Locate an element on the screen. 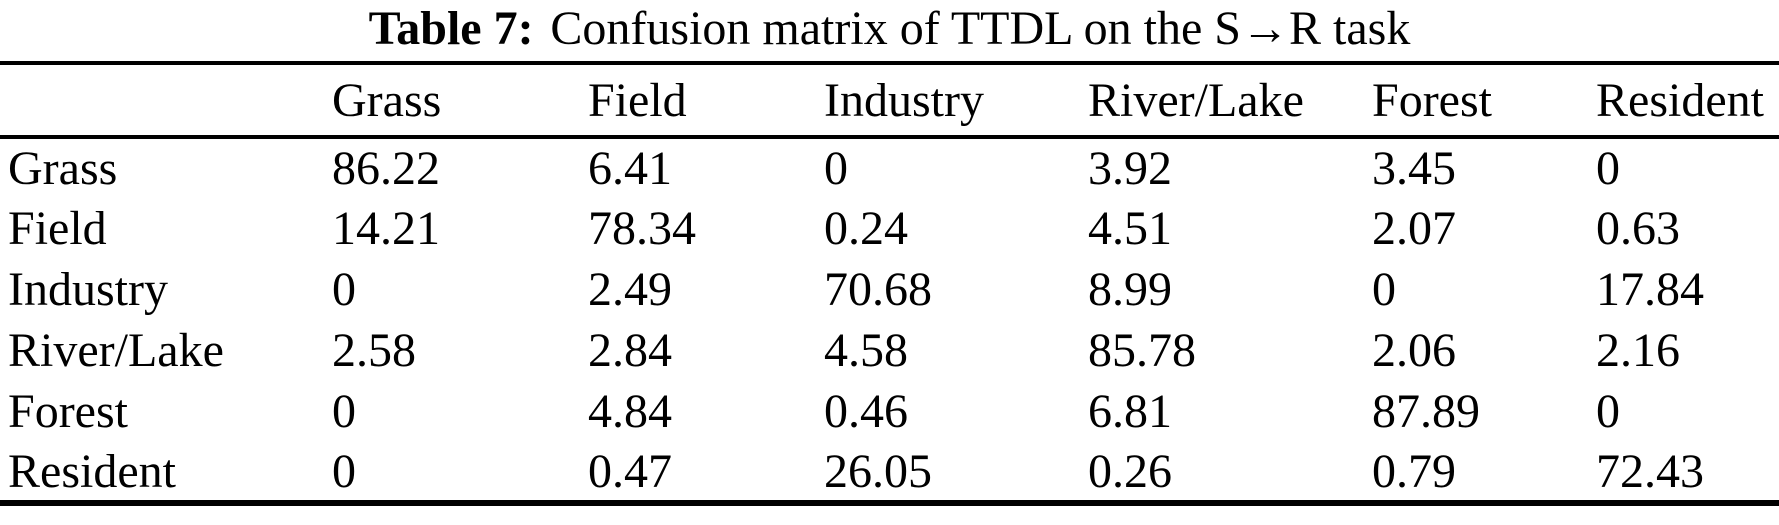  table-cell: 26.05 is located at coordinates (878, 471).